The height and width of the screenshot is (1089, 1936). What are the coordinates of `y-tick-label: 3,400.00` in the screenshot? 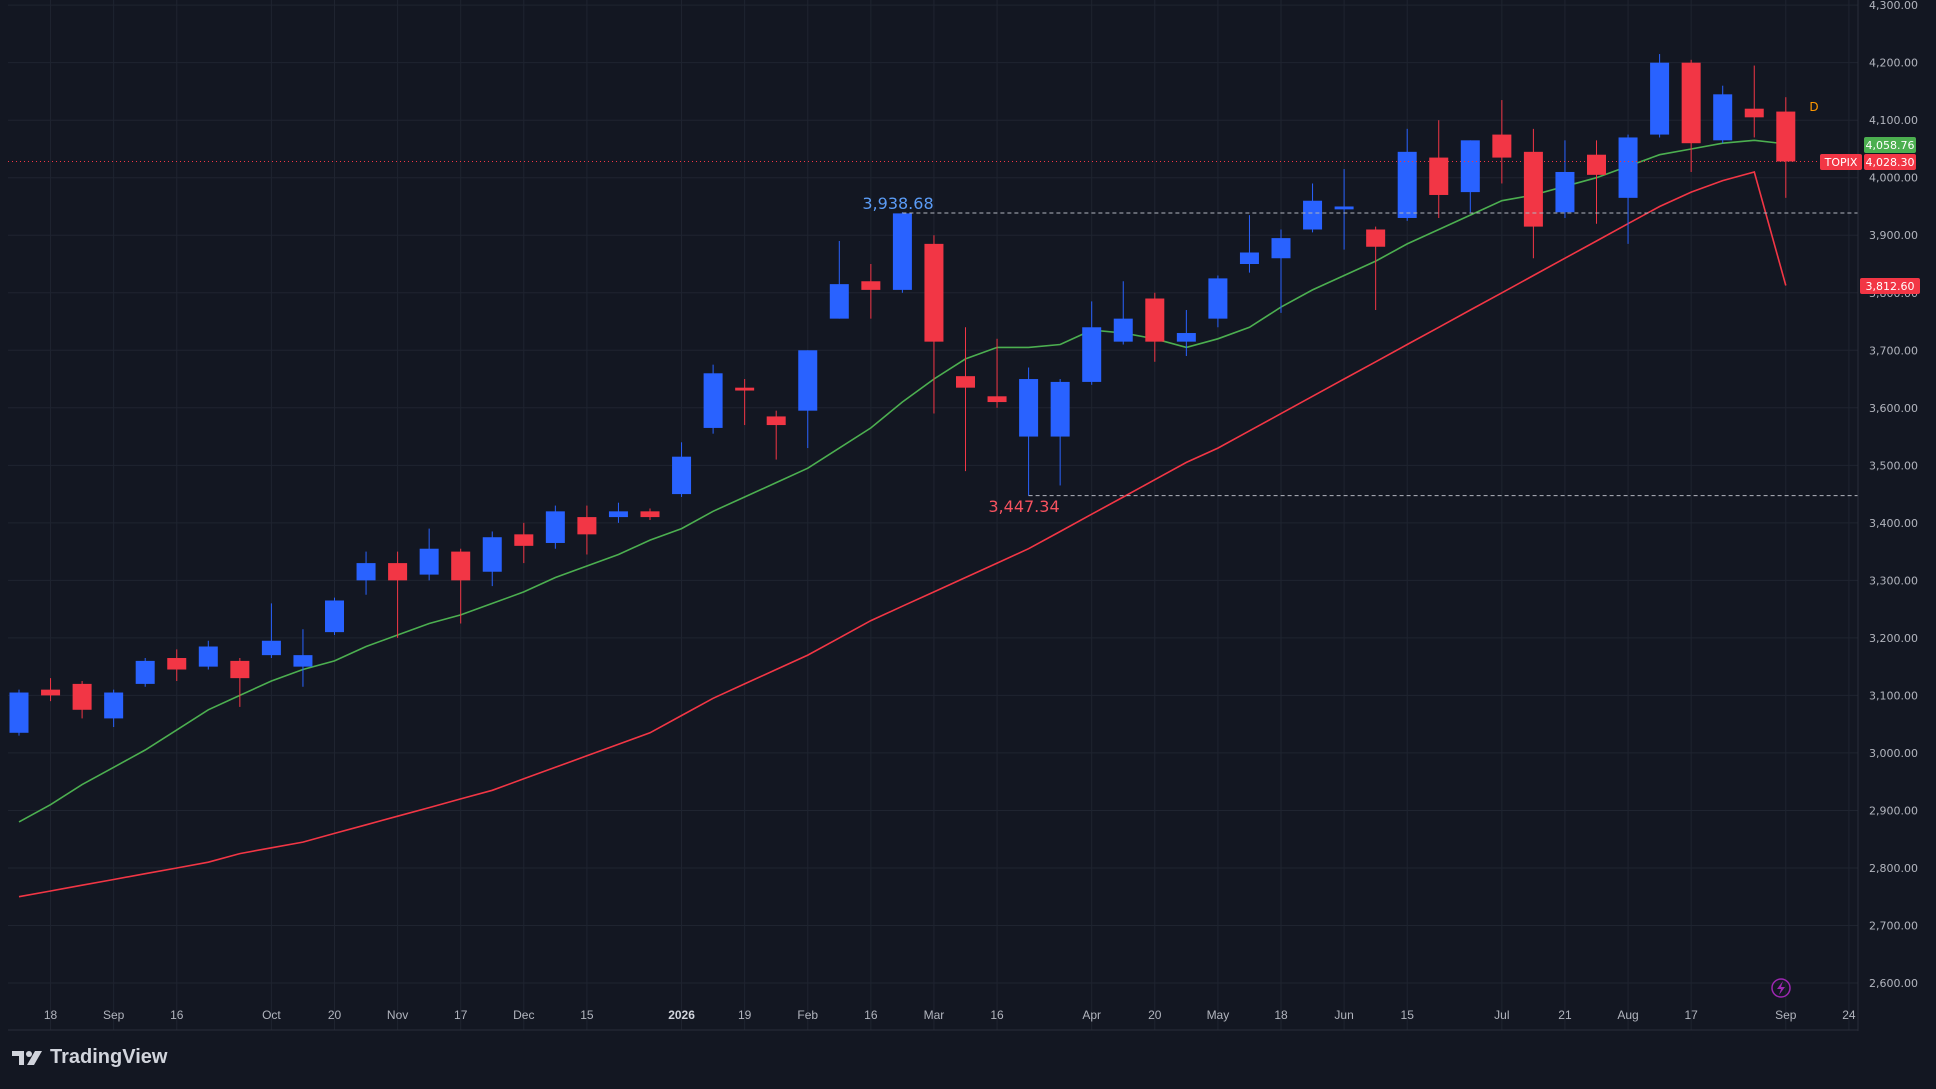 It's located at (1893, 523).